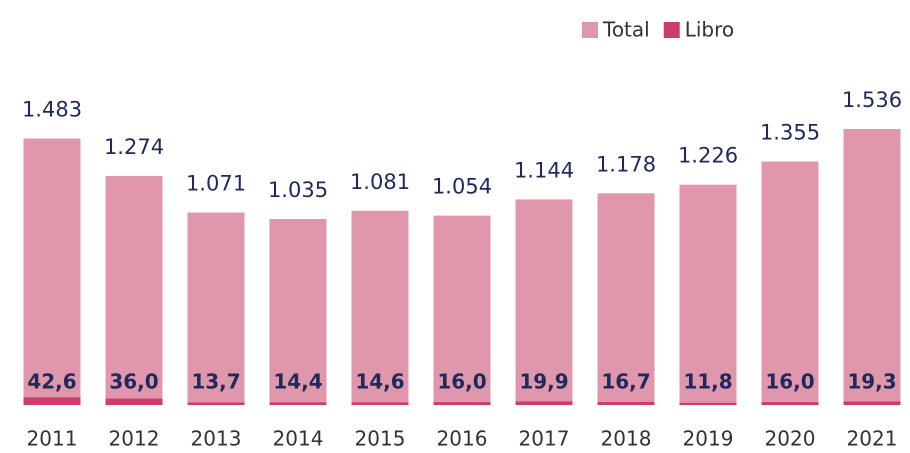 This screenshot has height=453, width=910. I want to click on value-label: 1.483, so click(52, 110).